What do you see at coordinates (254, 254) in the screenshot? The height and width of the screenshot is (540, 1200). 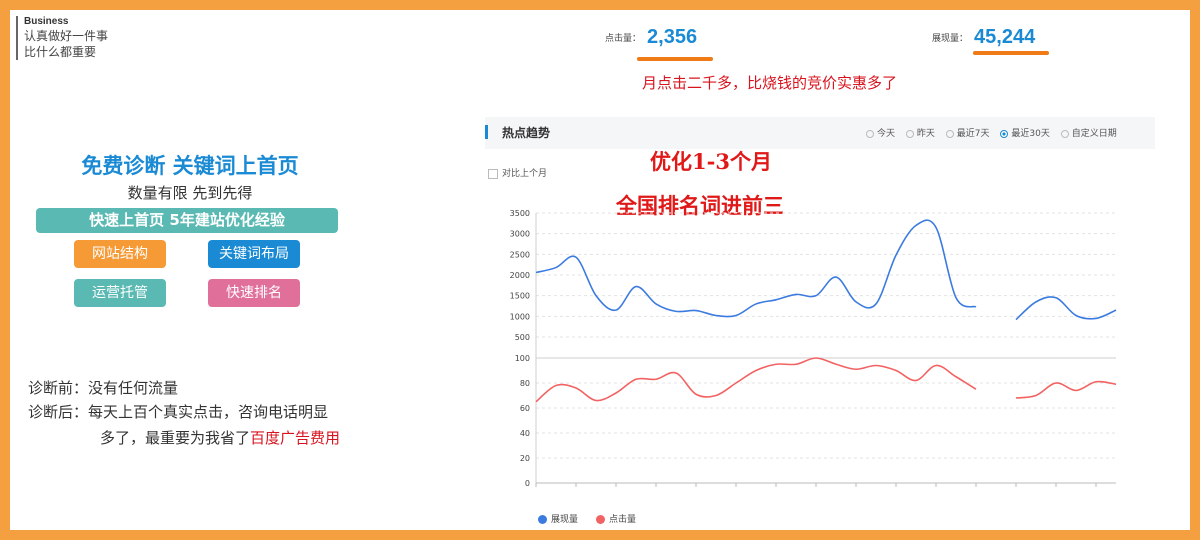 I see `keyword-layout-button: 关键词布局` at bounding box center [254, 254].